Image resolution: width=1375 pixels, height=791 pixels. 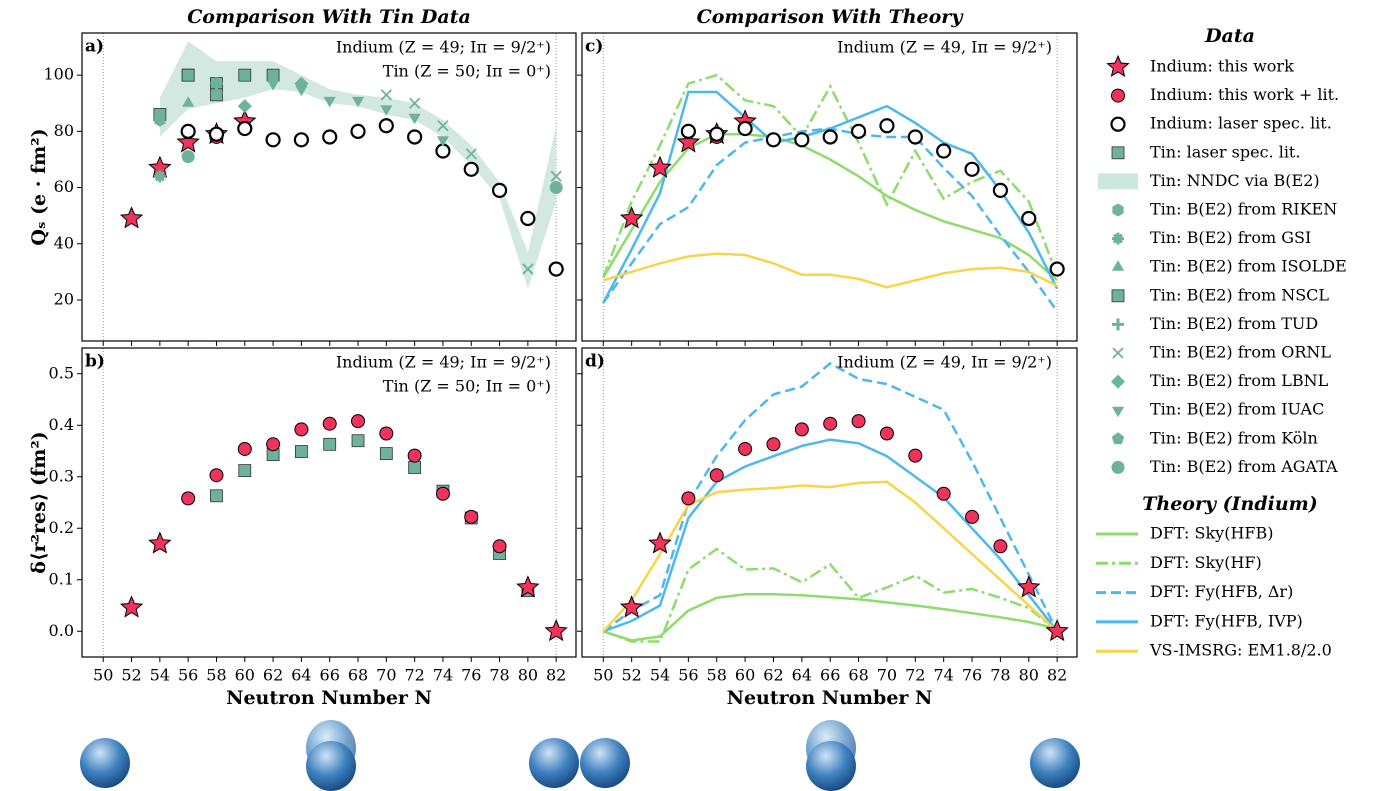 What do you see at coordinates (471, 675) in the screenshot?
I see `x-tick-label: 76` at bounding box center [471, 675].